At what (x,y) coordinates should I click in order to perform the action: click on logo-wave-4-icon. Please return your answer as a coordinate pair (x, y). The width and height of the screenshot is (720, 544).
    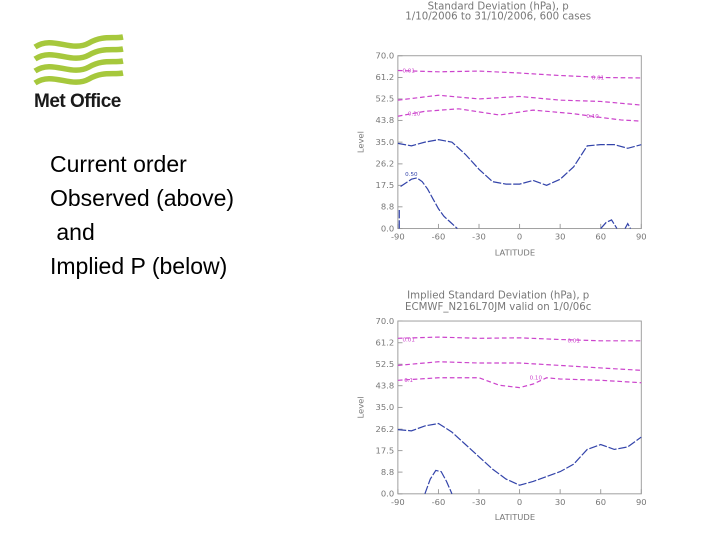
    Looking at the image, I should click on (78, 78).